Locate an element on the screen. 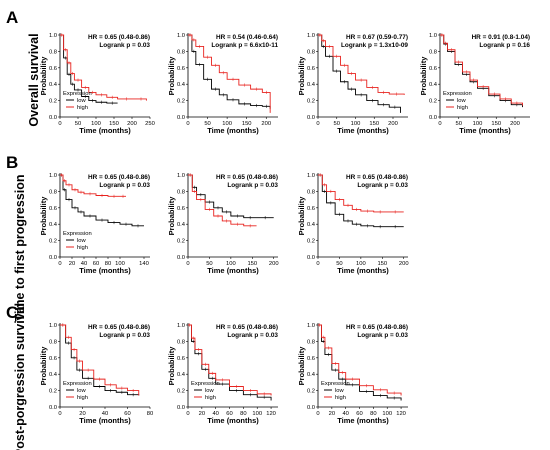 This screenshot has height=450, width=550. logrank-p-label: Logrank p = 6.6x10-11 is located at coordinates (244, 45).